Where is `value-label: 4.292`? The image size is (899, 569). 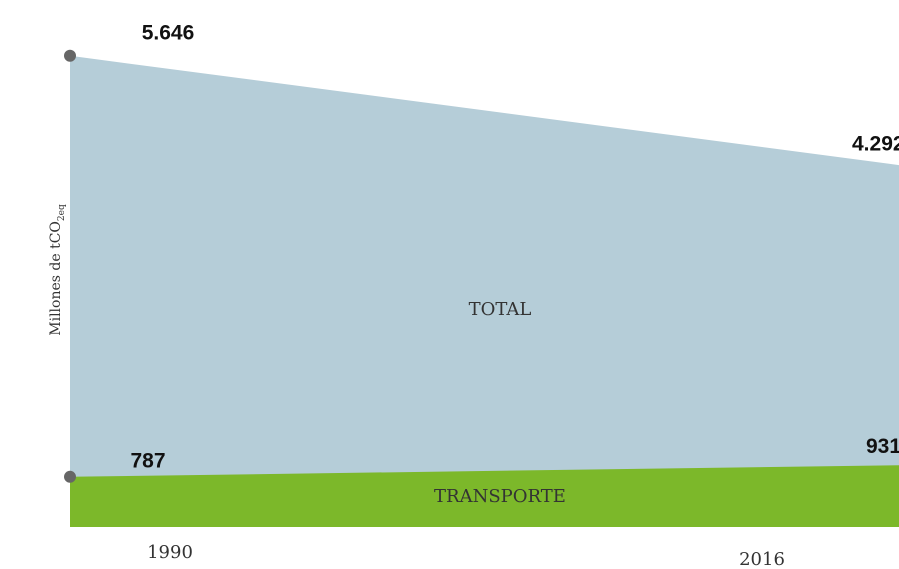
value-label: 4.292 is located at coordinates (875, 144).